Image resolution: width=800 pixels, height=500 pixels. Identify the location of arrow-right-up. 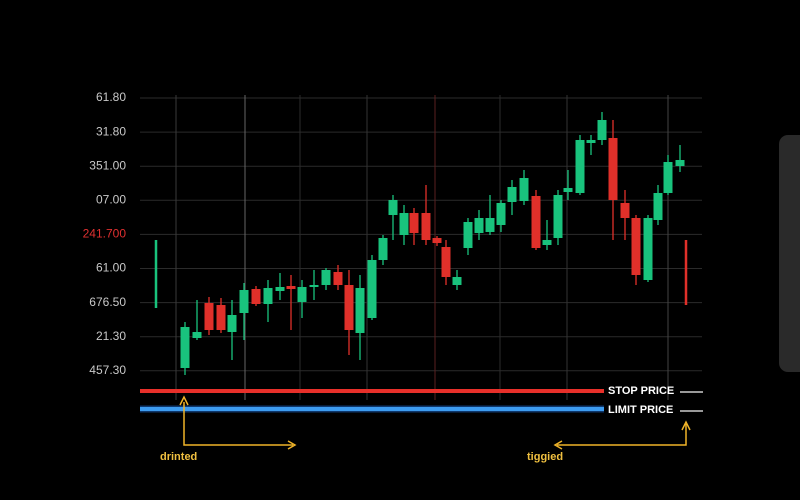
(686, 425).